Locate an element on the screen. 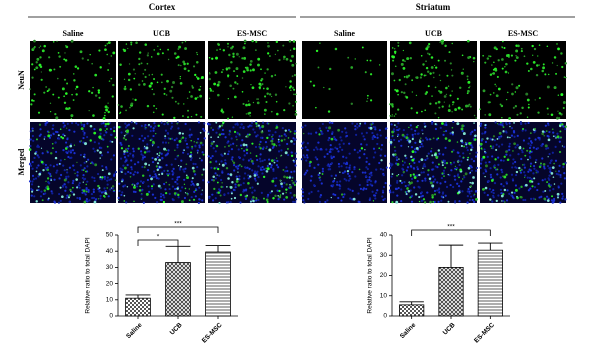  y-tick-label: 40 is located at coordinates (110, 251).